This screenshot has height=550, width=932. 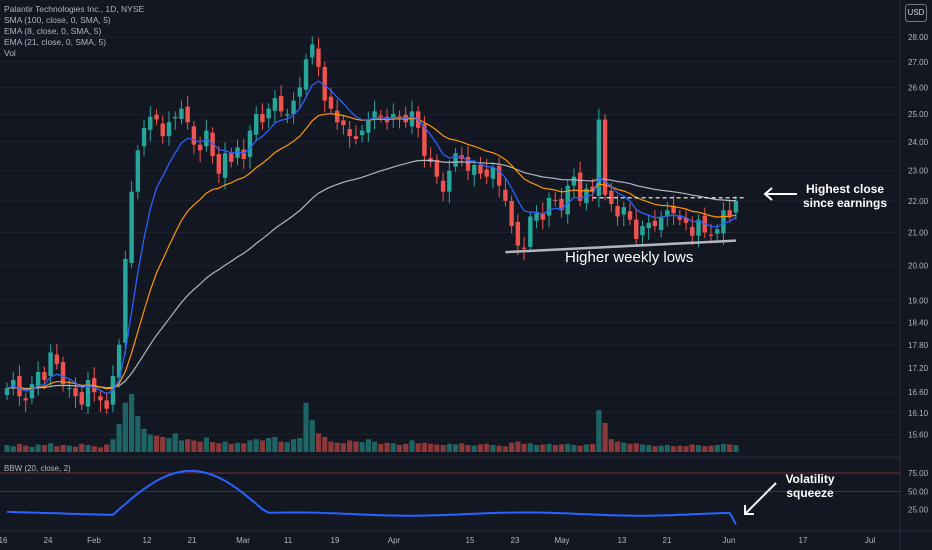 I want to click on price-tick-label: 28.00, so click(x=918, y=37).